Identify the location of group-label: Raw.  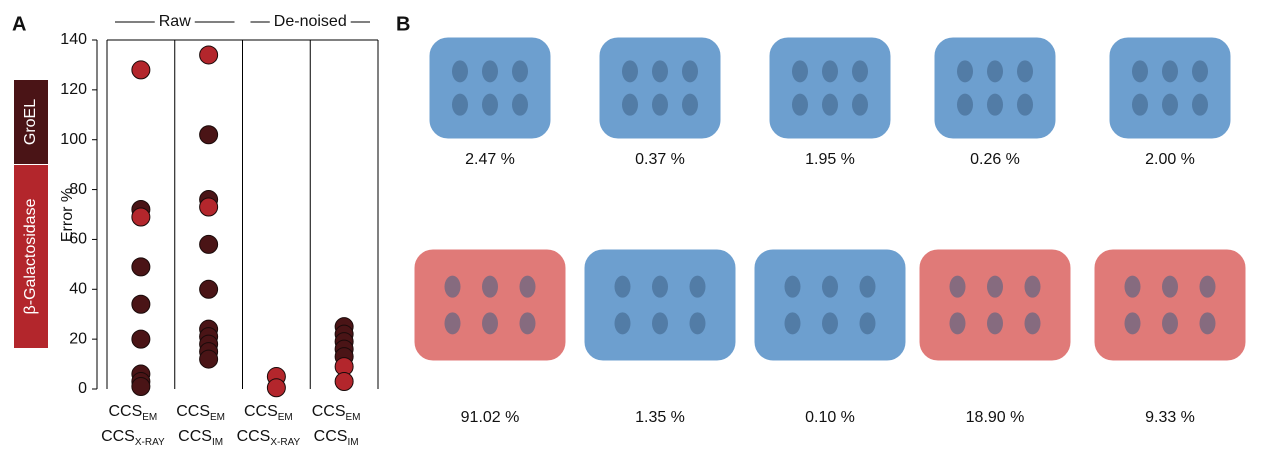
(175, 21).